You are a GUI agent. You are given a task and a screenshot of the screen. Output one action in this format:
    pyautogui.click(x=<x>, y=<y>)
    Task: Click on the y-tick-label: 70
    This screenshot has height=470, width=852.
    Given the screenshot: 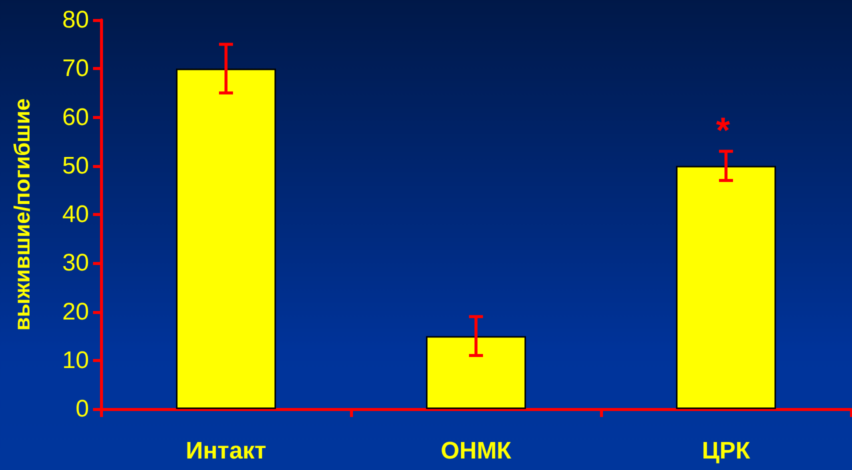 What is the action you would take?
    pyautogui.click(x=75, y=68)
    